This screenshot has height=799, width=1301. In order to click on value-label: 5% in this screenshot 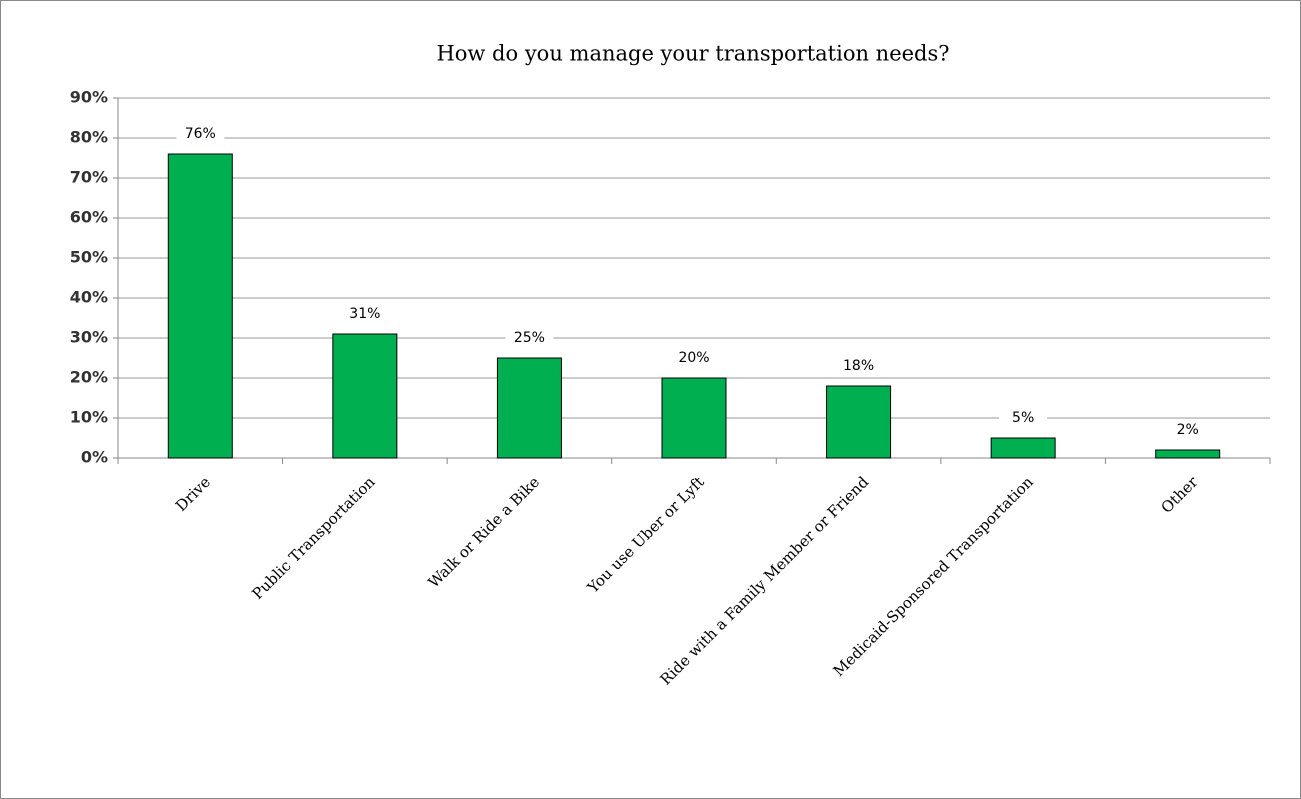, I will do `click(1023, 418)`.